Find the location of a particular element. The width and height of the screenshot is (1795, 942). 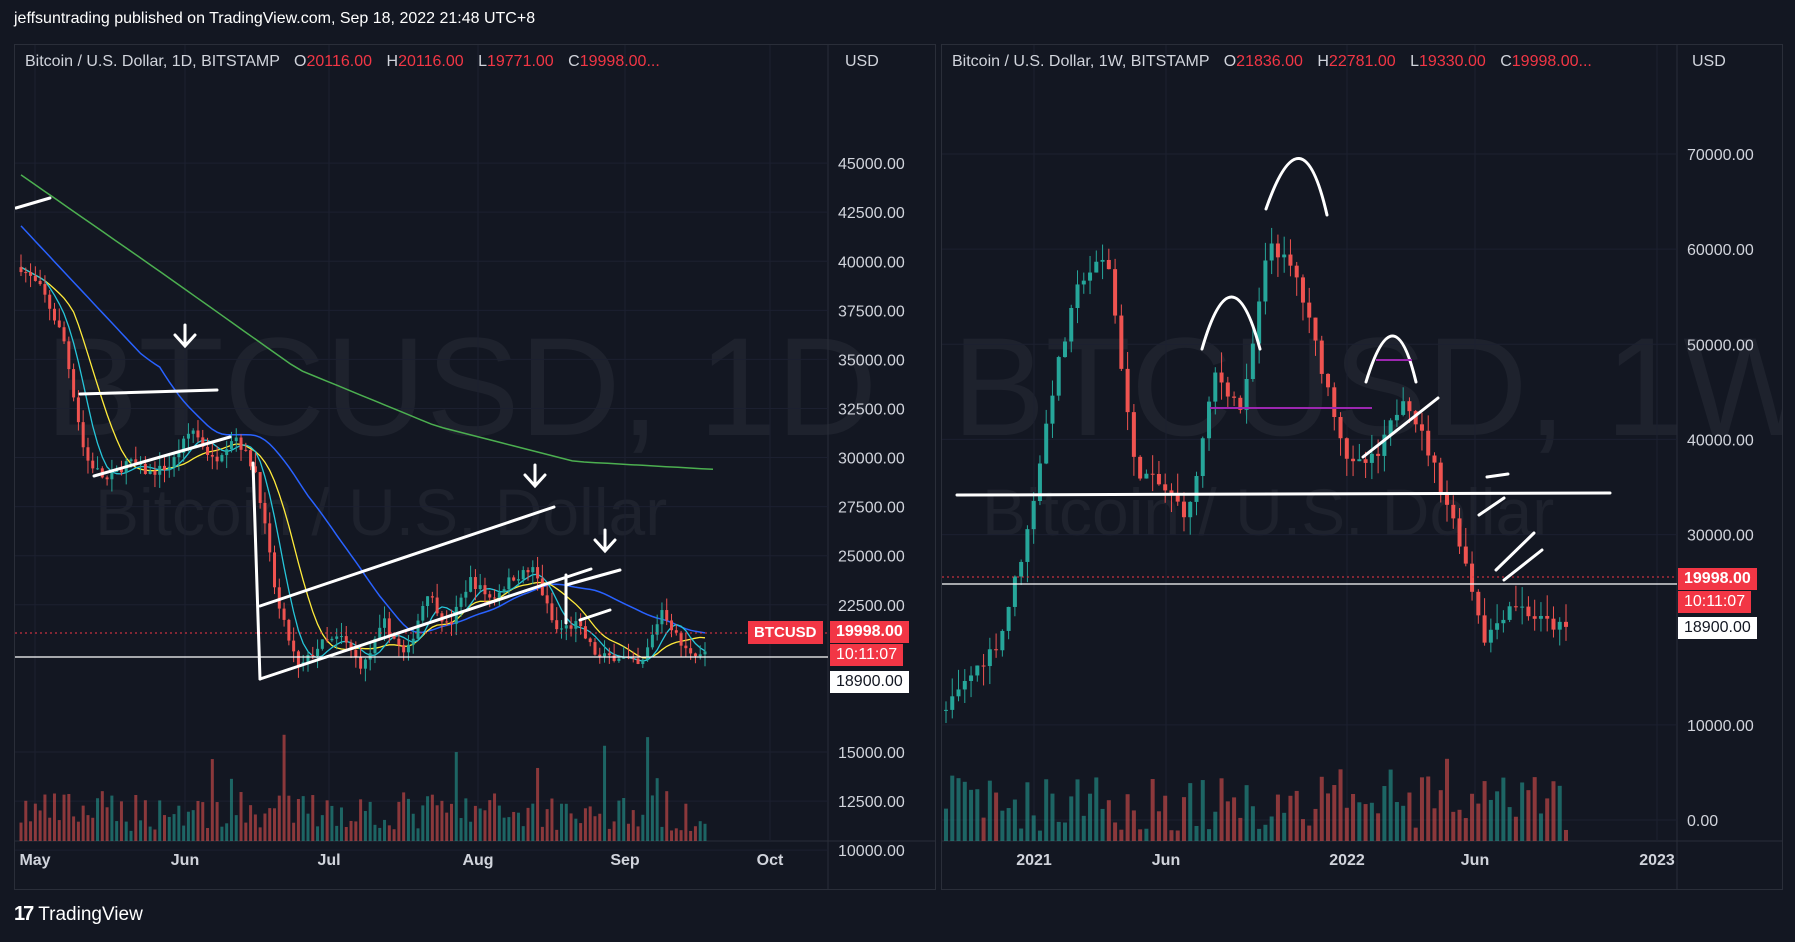

y-tick-label: 45000.00 is located at coordinates (871, 164).